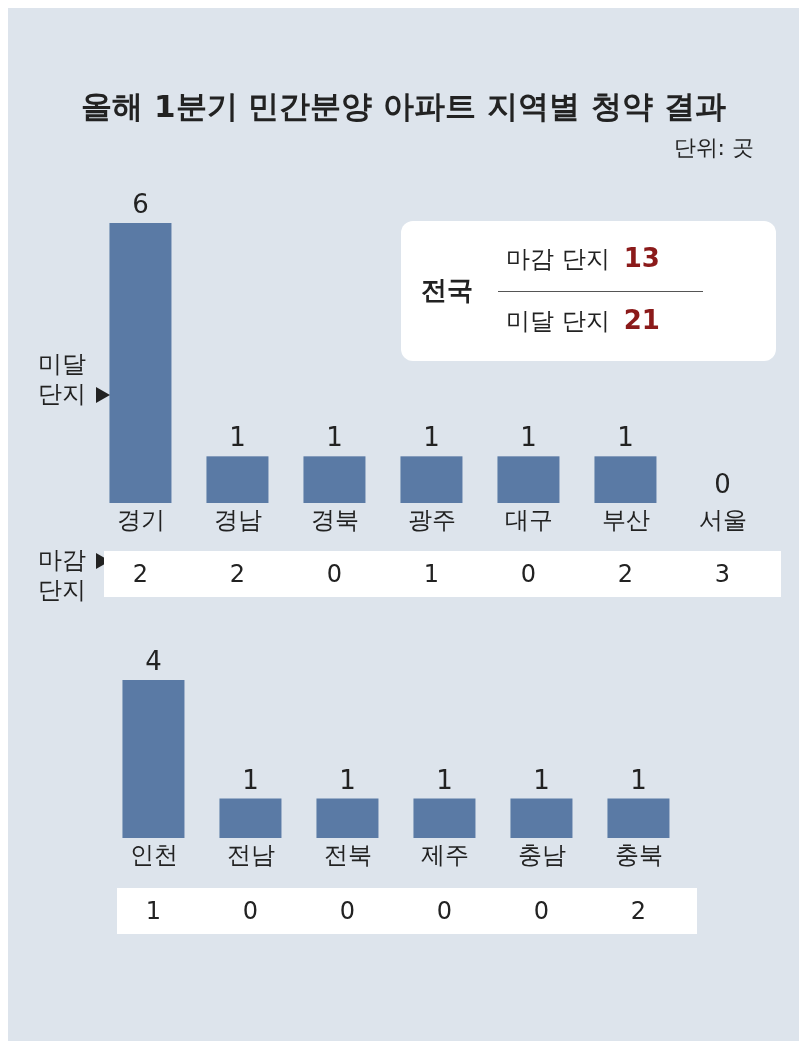 The height and width of the screenshot is (1049, 807). Describe the element at coordinates (140, 204) in the screenshot. I see `data-label: 6` at that location.